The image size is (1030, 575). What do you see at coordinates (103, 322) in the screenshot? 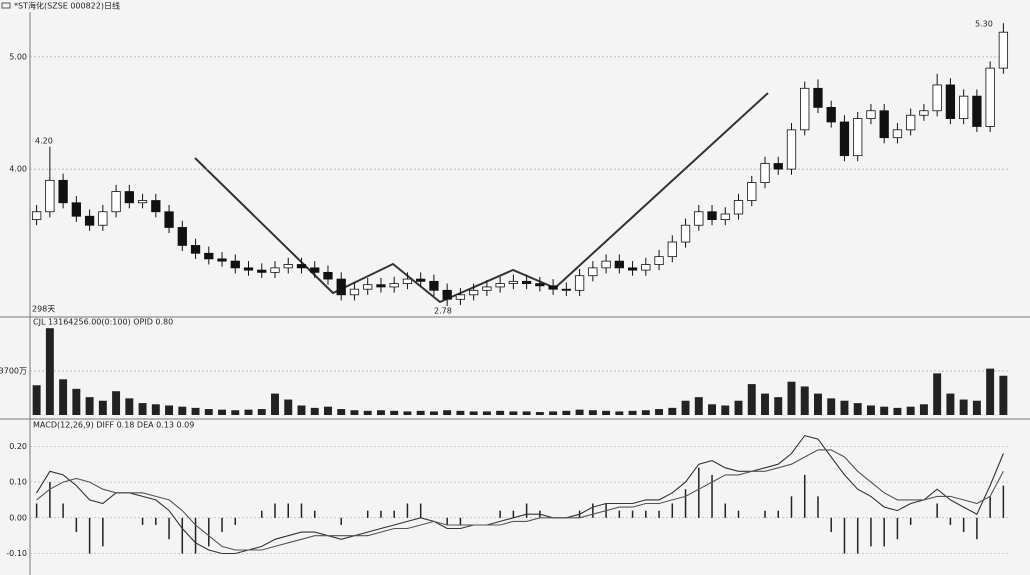
I see `panel-title: CJL 13164256.00(0:100) OPID 0.80` at bounding box center [103, 322].